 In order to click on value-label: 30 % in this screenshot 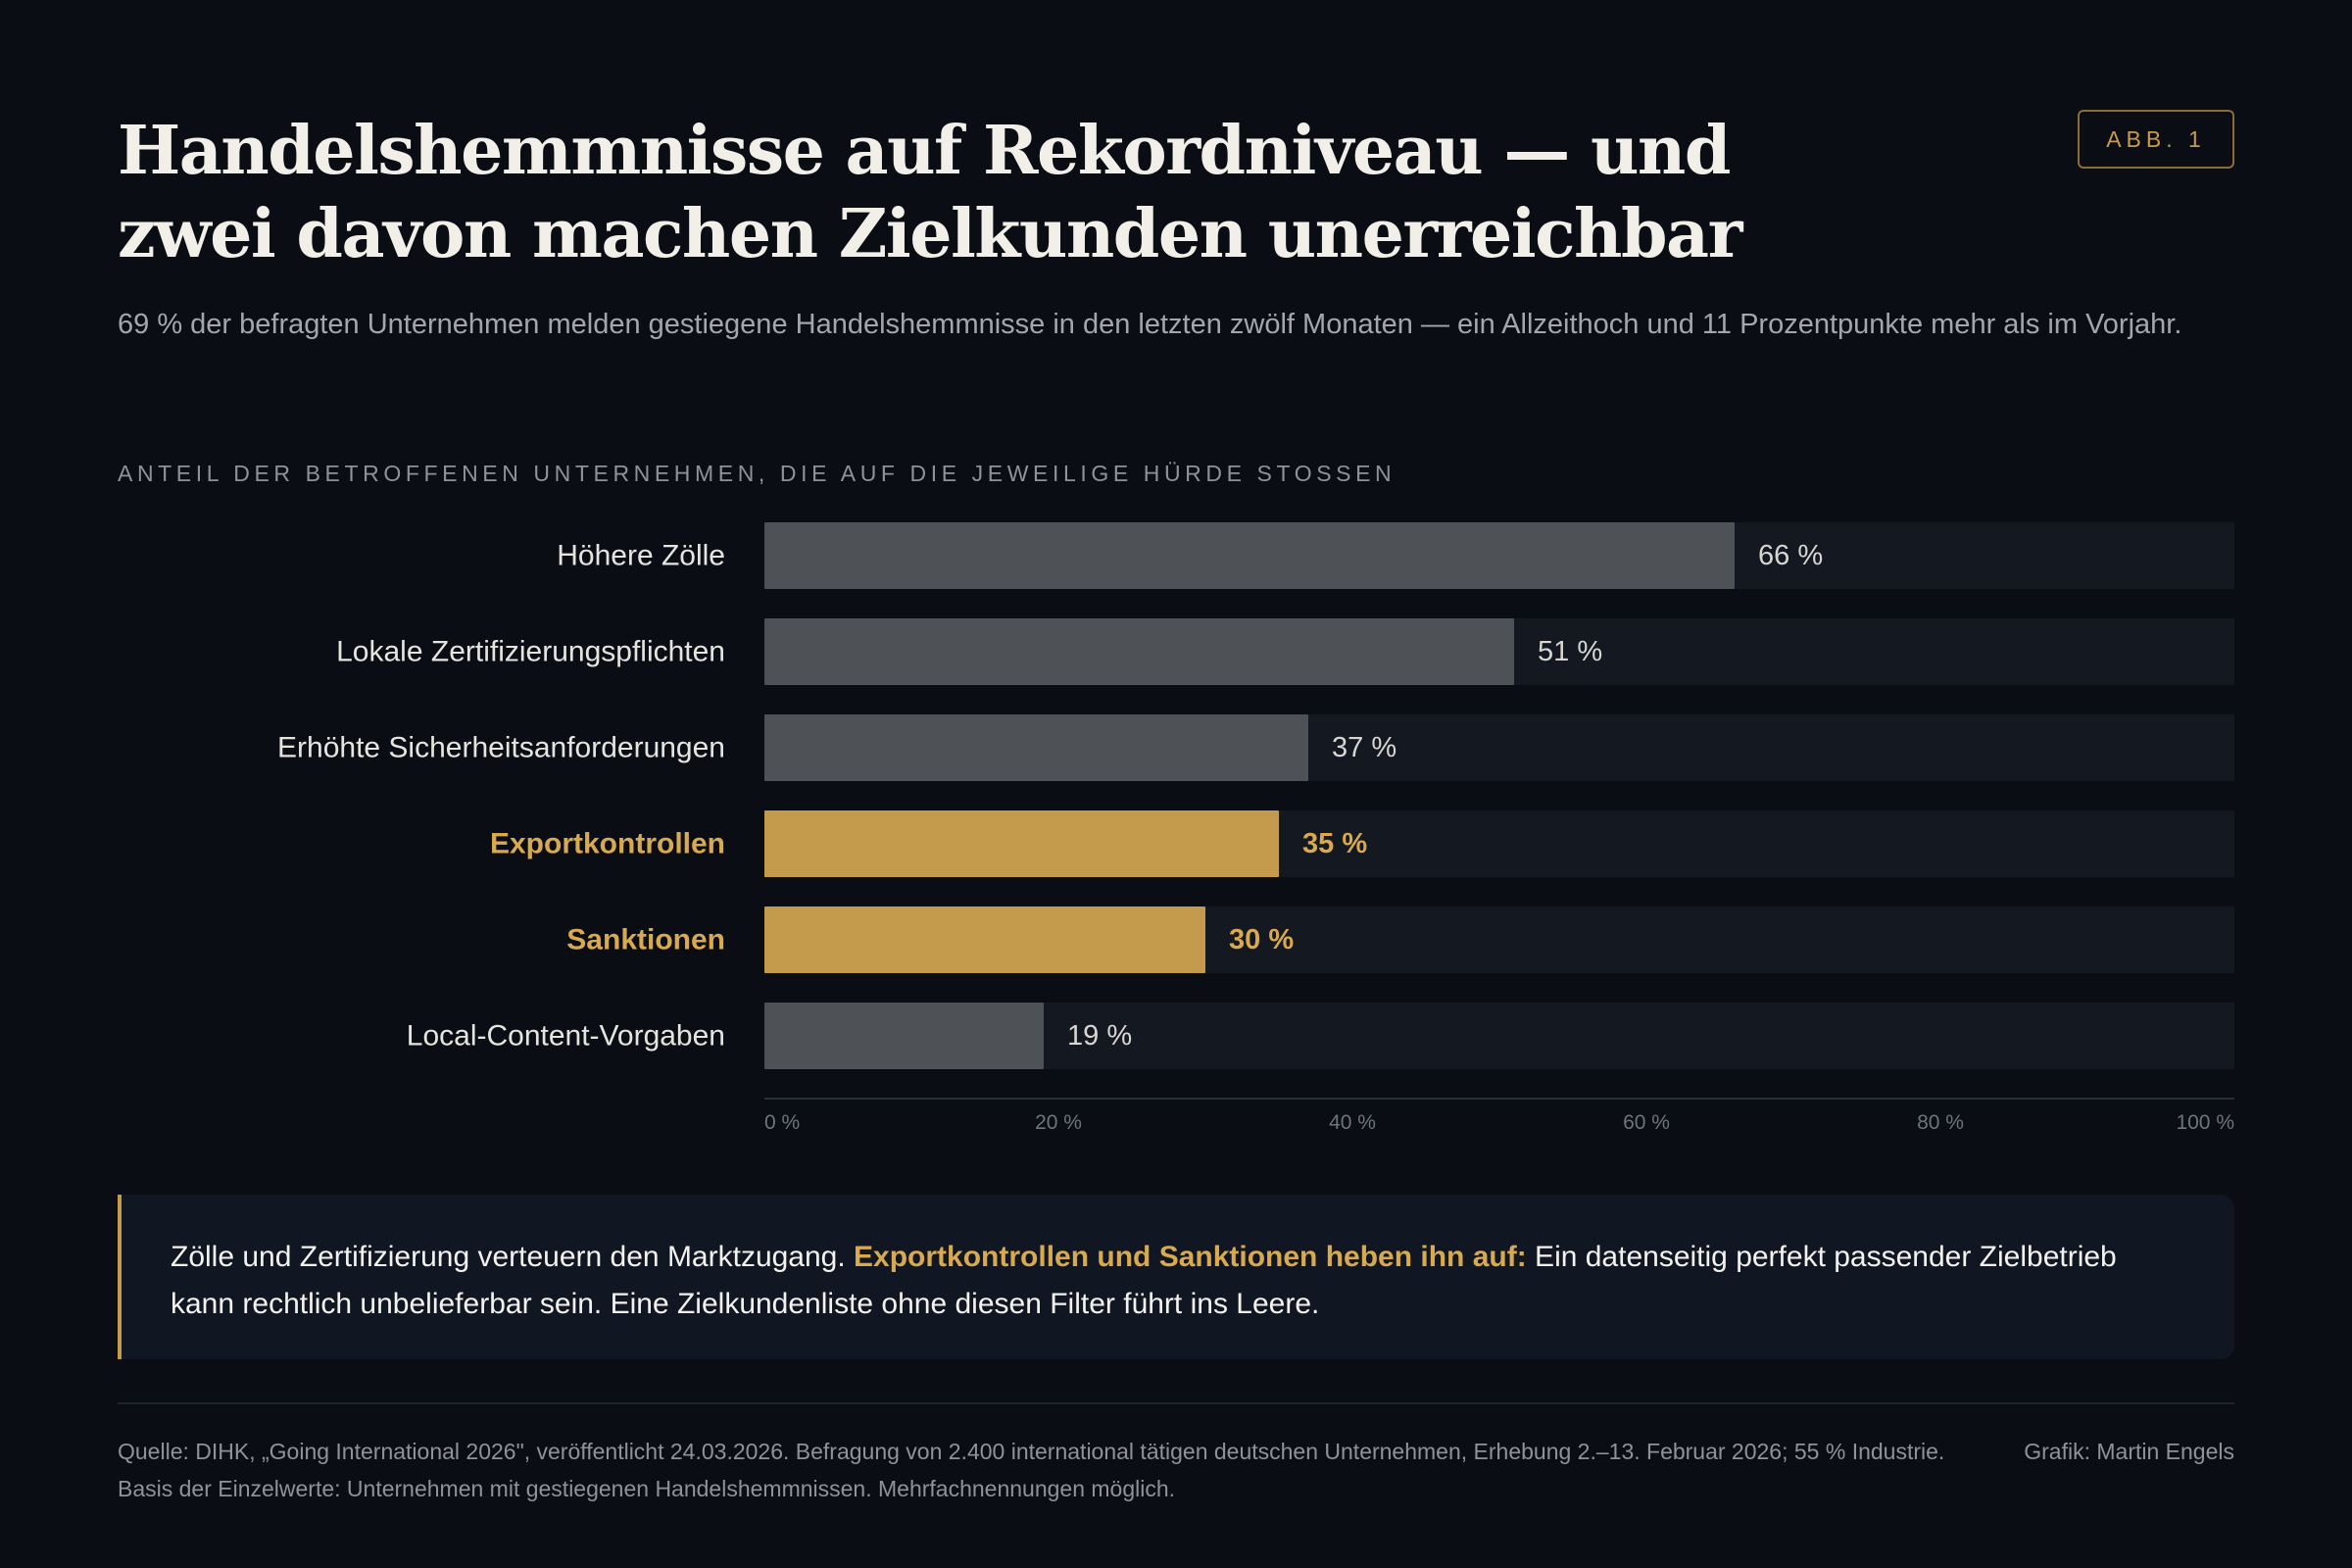, I will do `click(1261, 940)`.